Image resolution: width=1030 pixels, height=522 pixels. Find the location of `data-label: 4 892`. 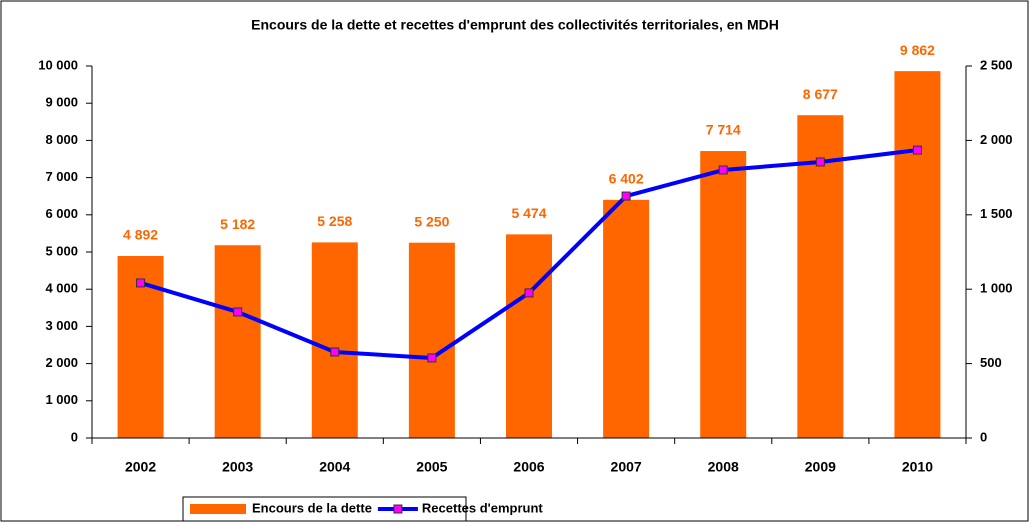

data-label: 4 892 is located at coordinates (140, 235).